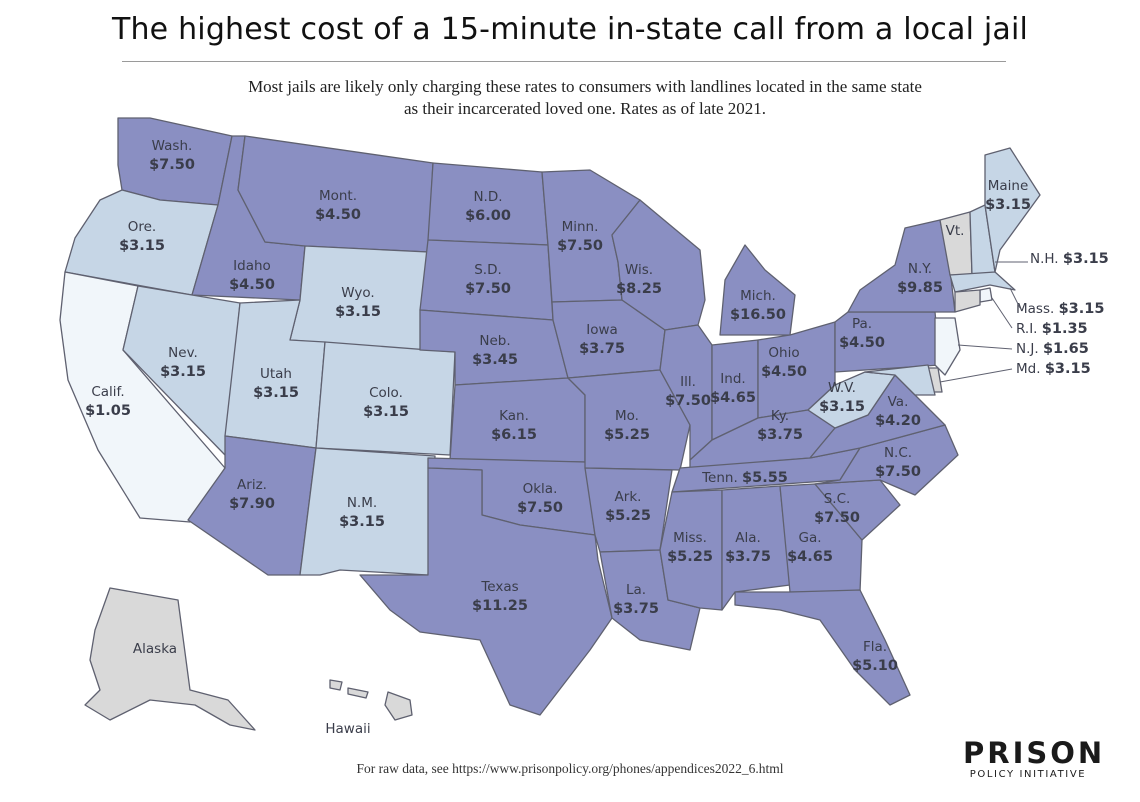 The image size is (1140, 802). I want to click on title-divider, so click(564, 61).